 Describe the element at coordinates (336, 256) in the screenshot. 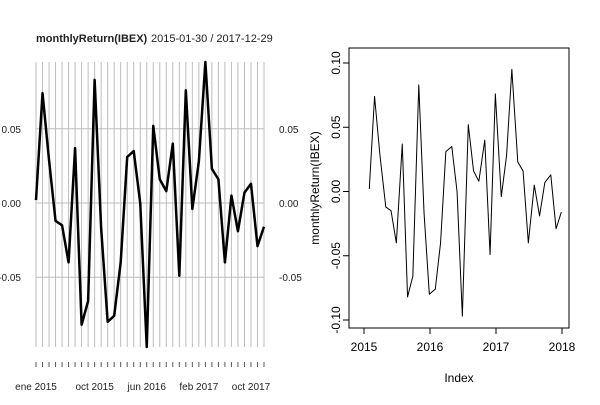

I see `right-y-tick-label: -0.05` at that location.